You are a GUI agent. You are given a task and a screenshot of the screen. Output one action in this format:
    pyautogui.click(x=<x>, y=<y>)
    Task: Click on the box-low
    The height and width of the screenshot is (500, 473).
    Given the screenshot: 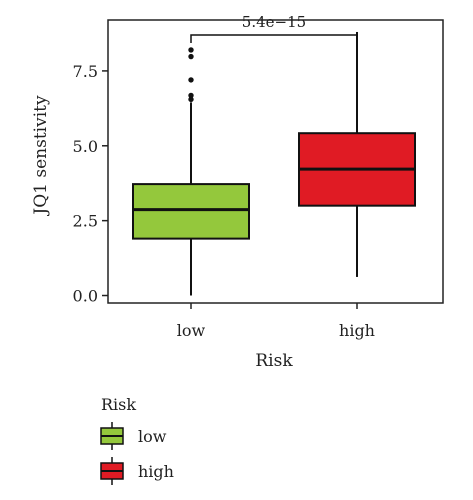 What is the action you would take?
    pyautogui.click(x=191, y=211)
    